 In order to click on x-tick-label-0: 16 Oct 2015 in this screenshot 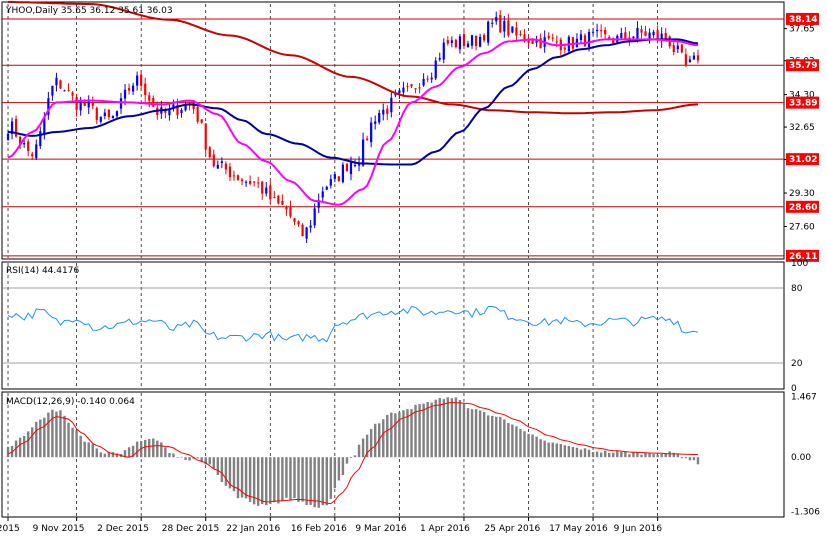, I will do `click(10, 529)`.